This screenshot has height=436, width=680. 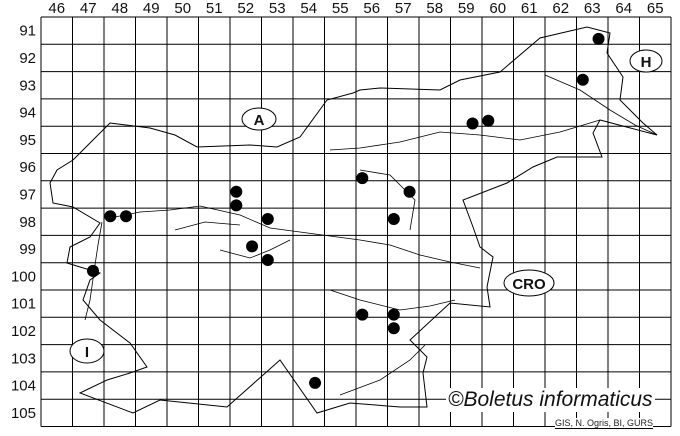 I want to click on row-label: 95, so click(x=27, y=140).